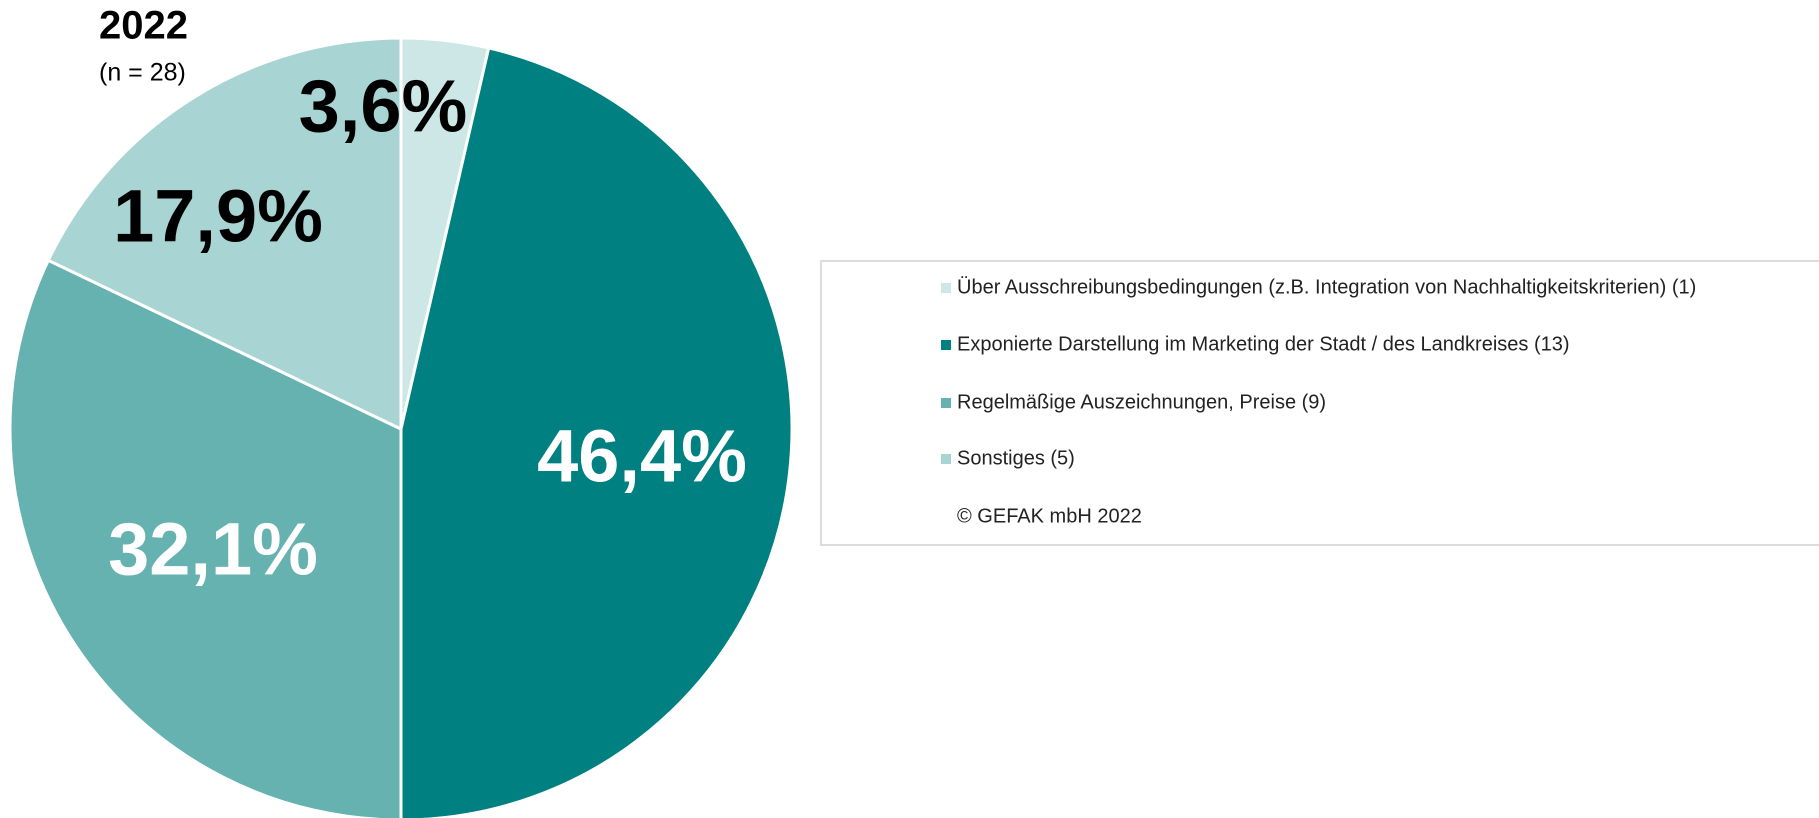 The height and width of the screenshot is (818, 1819). Describe the element at coordinates (1049, 516) in the screenshot. I see `source-note: © GEFAK mbH 2022` at that location.